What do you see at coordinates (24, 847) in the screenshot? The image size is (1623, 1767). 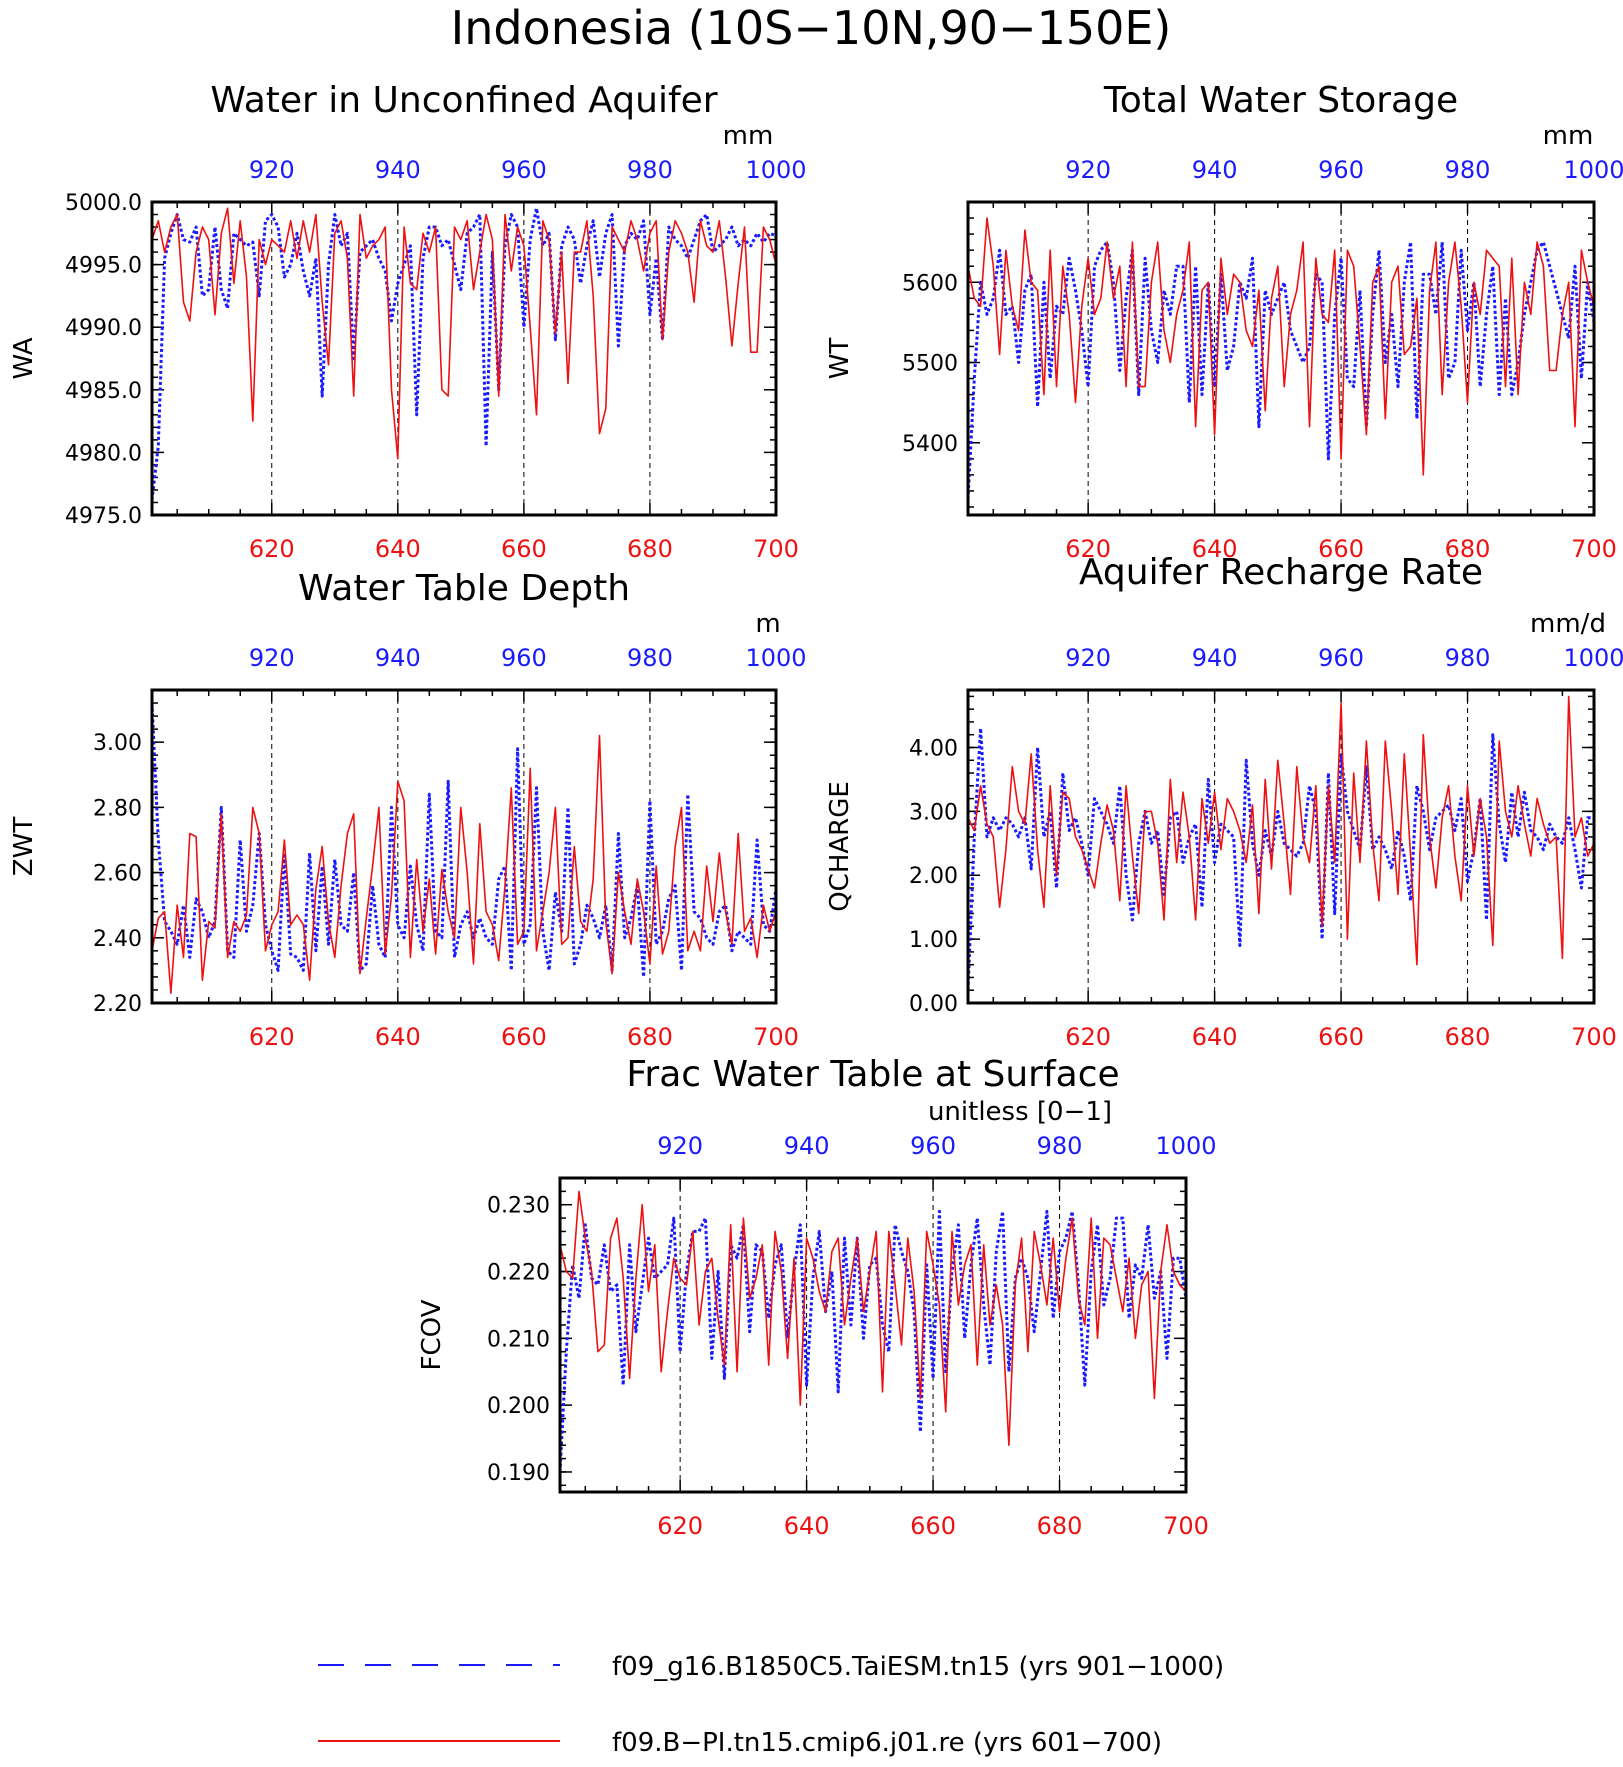 I see `y-axis-label: ZWT` at bounding box center [24, 847].